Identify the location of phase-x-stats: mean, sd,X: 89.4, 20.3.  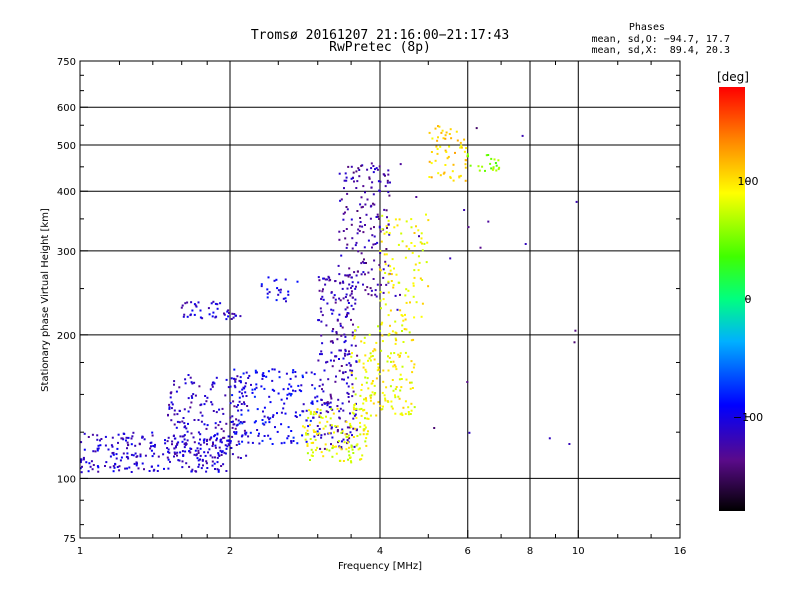
(660, 50).